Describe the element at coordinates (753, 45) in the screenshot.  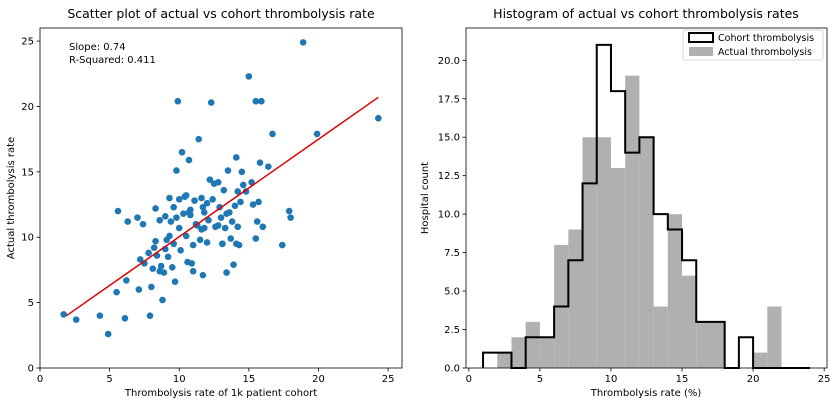
I see `legend-frame` at that location.